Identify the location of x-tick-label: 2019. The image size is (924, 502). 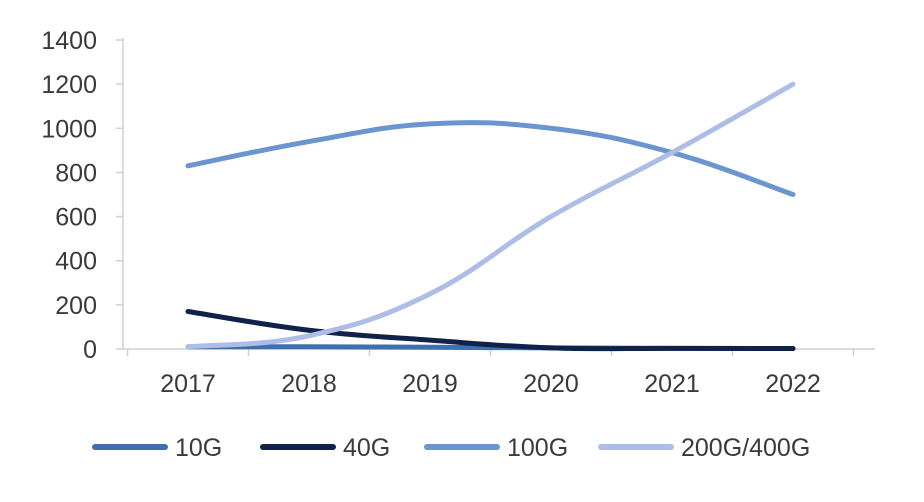
(430, 384).